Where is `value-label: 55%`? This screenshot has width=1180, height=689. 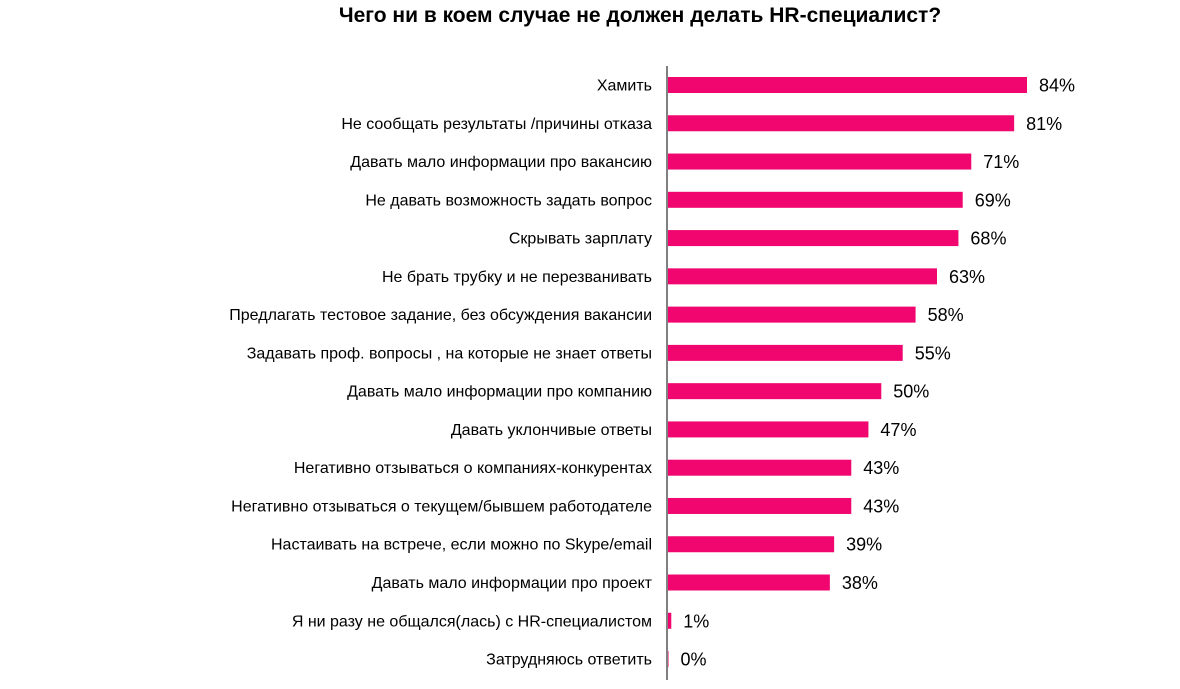
value-label: 55% is located at coordinates (933, 353).